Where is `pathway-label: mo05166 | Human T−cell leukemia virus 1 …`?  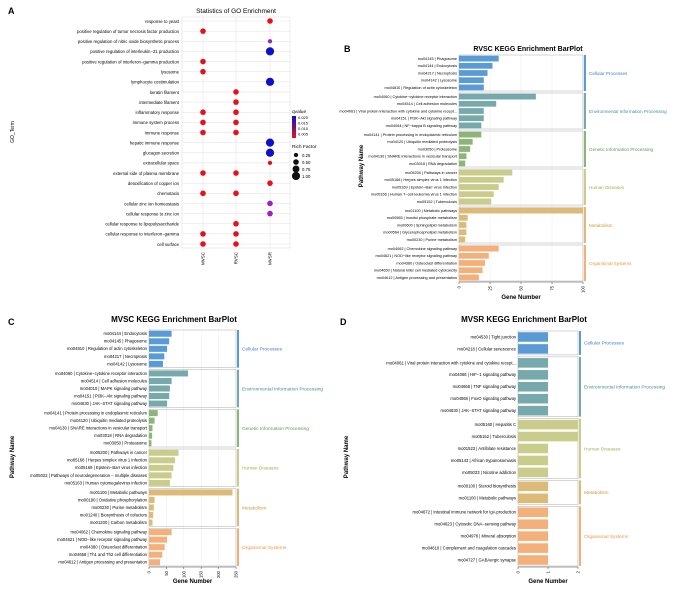
pathway-label: mo05166 | Human T−cell leukemia virus 1 … is located at coordinates (414, 195).